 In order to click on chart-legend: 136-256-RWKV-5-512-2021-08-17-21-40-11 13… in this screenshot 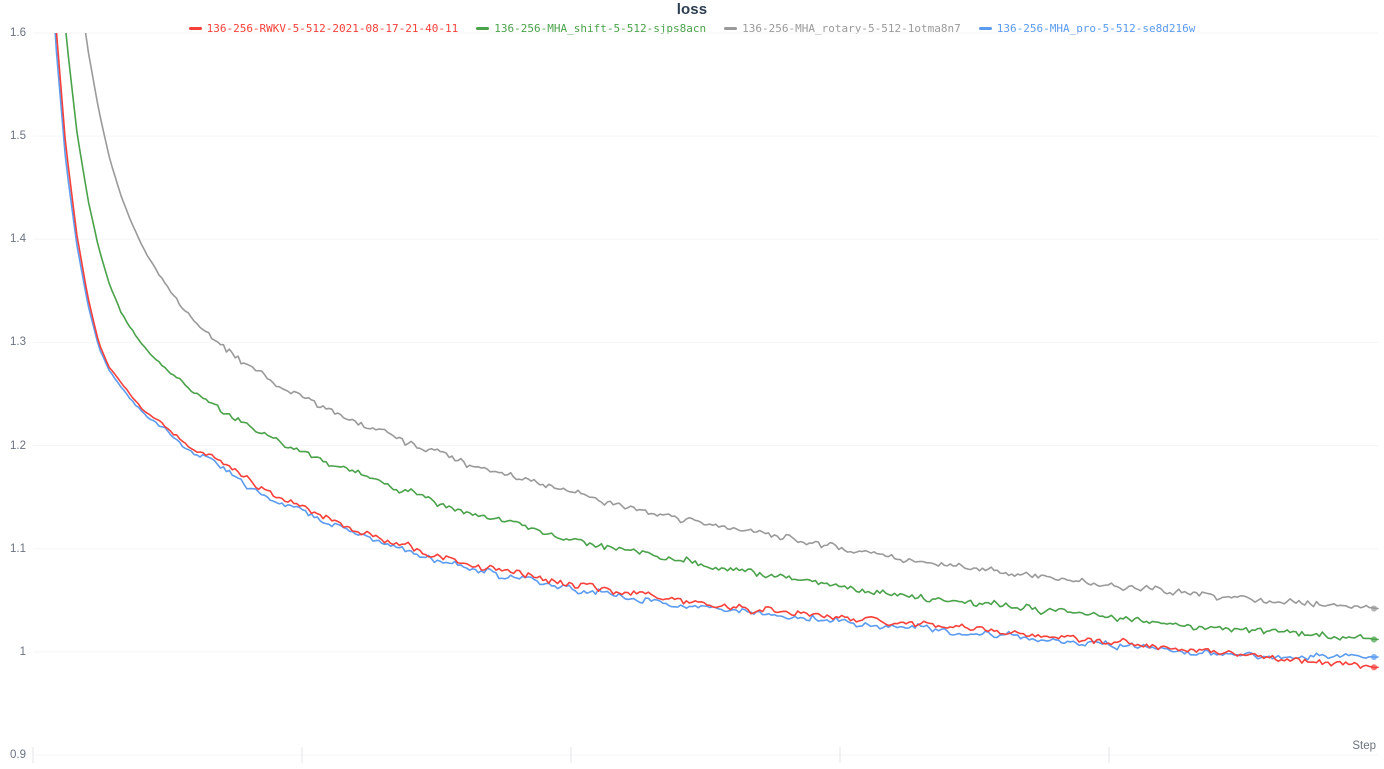, I will do `click(692, 28)`.